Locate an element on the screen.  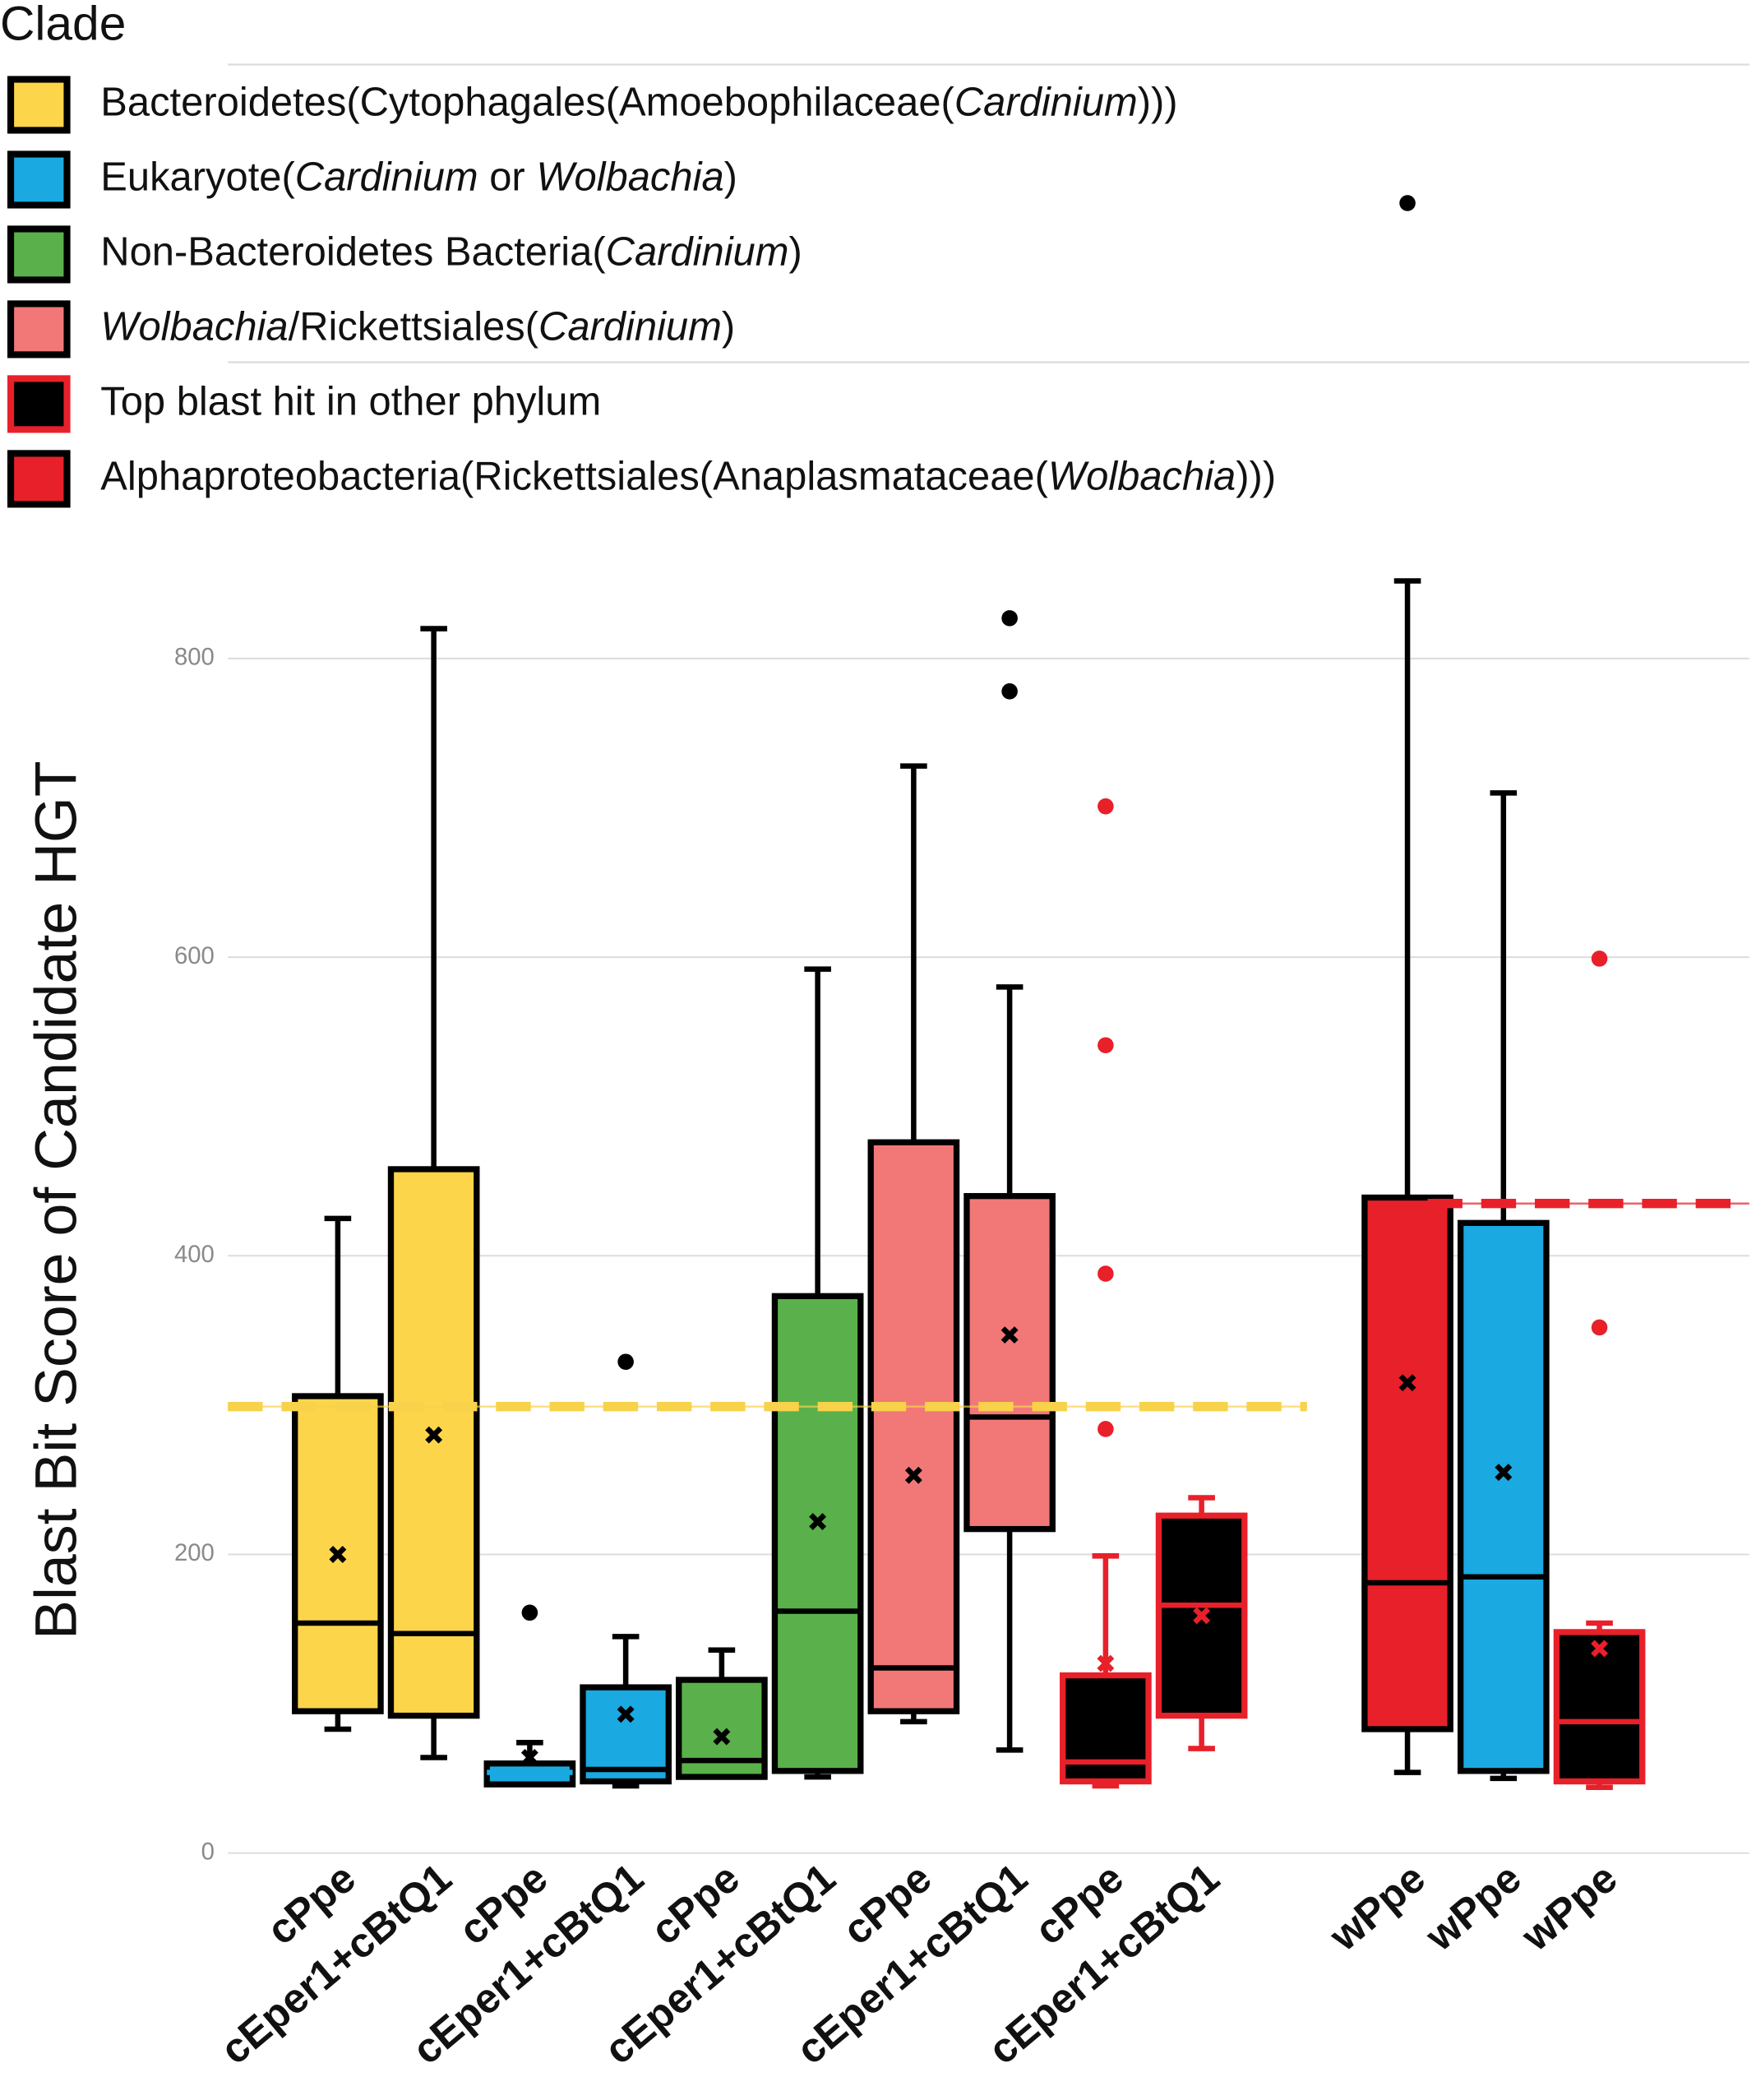
y-tick-label: 600 is located at coordinates (194, 956).